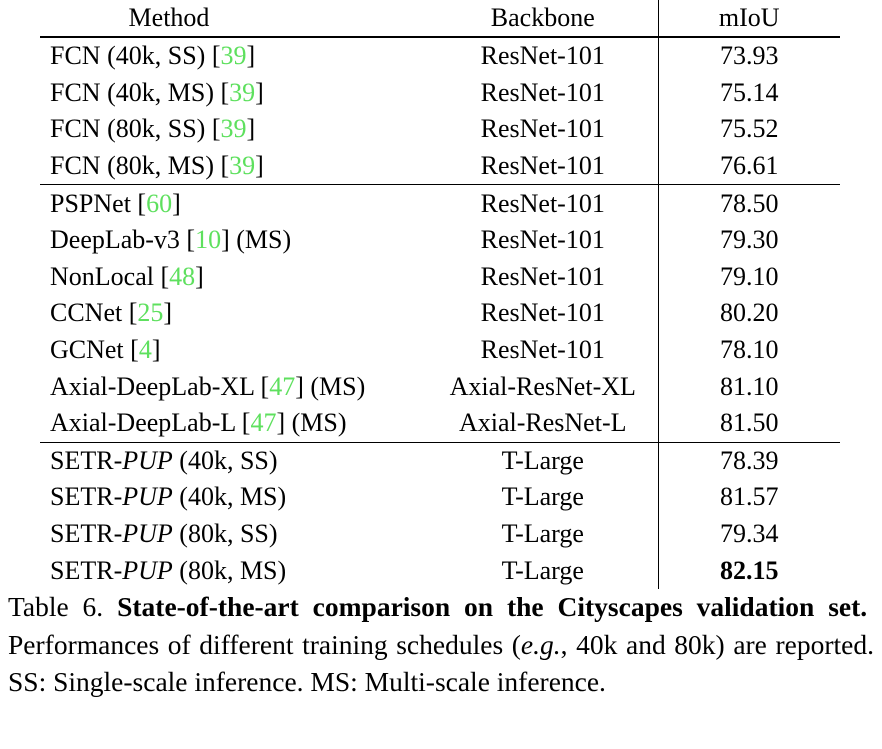  What do you see at coordinates (225, 460) in the screenshot?
I see `method-suffix: (40k, SS)` at bounding box center [225, 460].